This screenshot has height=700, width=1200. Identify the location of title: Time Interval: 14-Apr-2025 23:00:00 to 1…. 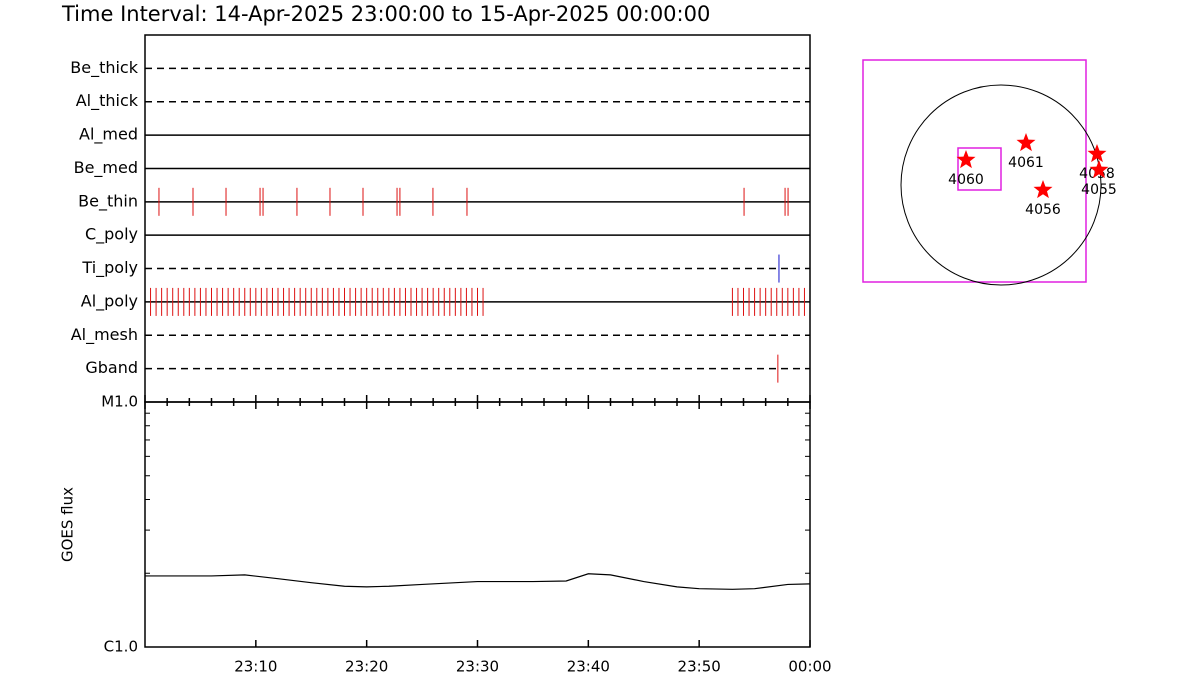
(385, 14).